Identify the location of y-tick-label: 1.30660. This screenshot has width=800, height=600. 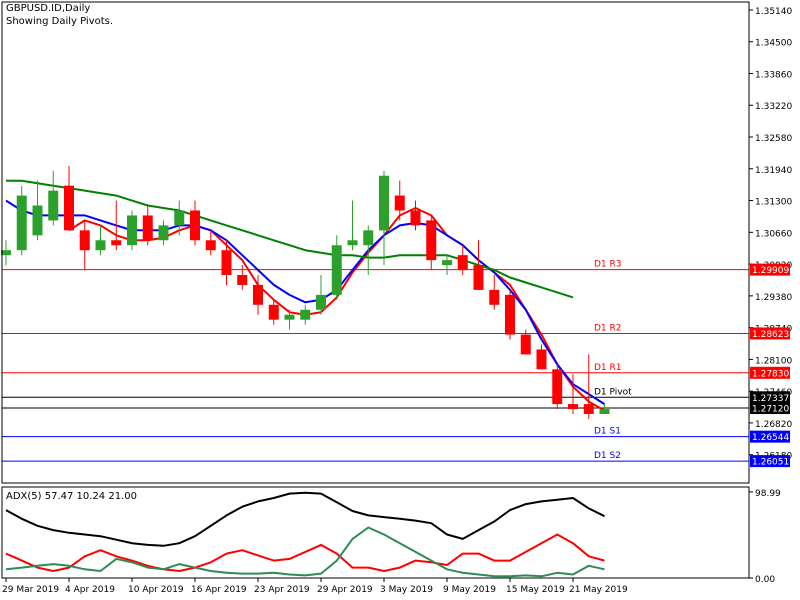
(773, 234).